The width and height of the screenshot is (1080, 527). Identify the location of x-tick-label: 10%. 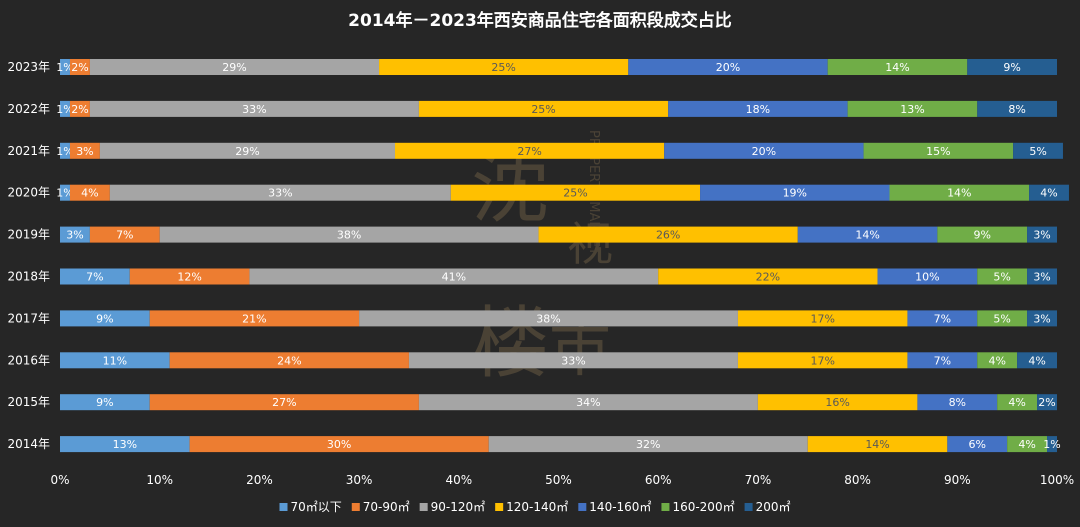
(159, 480).